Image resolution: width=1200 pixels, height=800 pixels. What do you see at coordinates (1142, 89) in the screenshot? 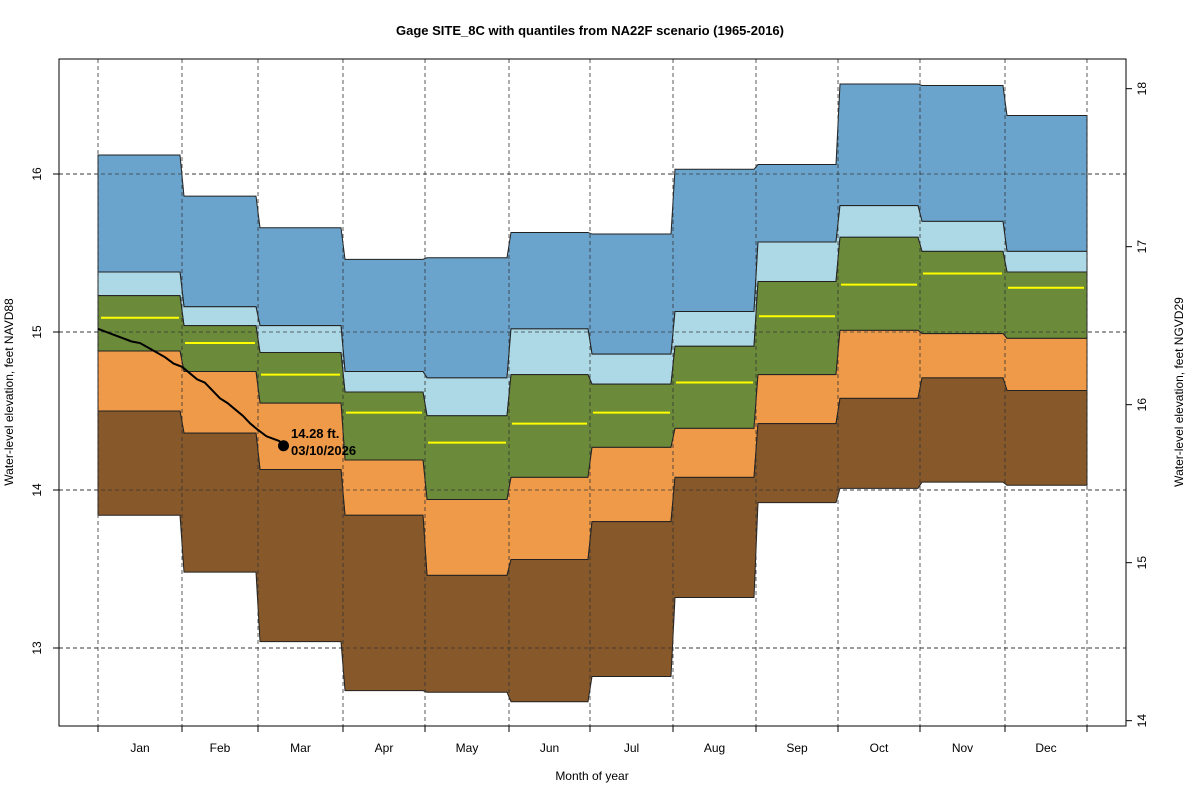
I see `y-tick-label-right: 18` at bounding box center [1142, 89].